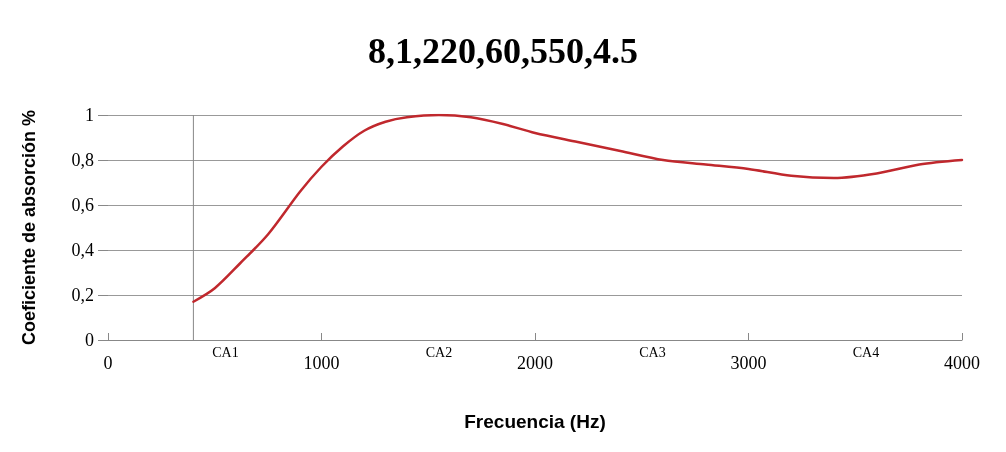  What do you see at coordinates (82, 295) in the screenshot?
I see `y-tick-label: 0,2` at bounding box center [82, 295].